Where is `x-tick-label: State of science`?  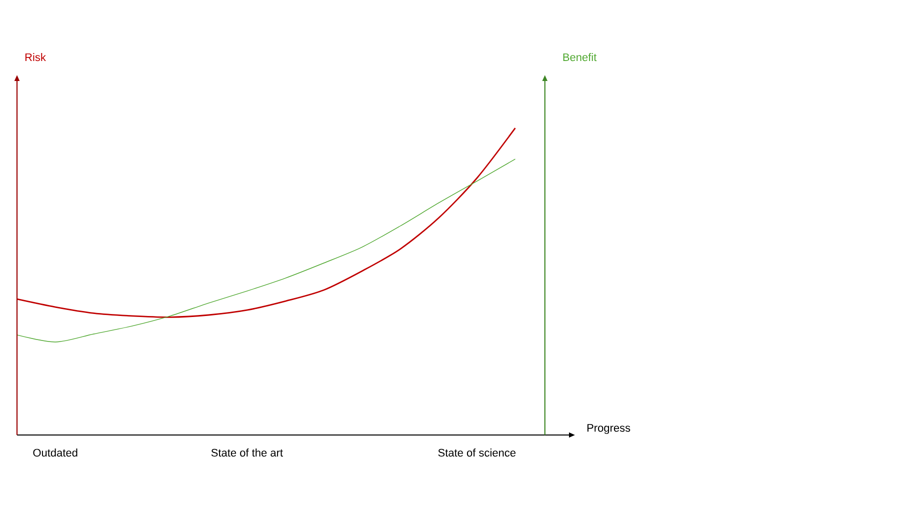
x-tick-label: State of science is located at coordinates (477, 452).